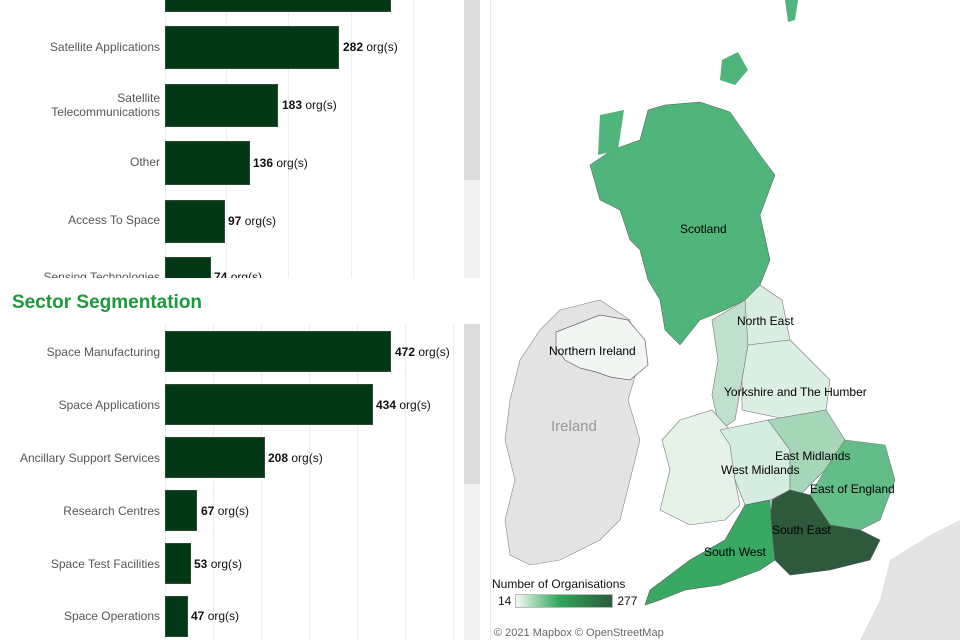 This screenshot has height=640, width=960. What do you see at coordinates (801, 530) in the screenshot?
I see `region-label-south-east: South East` at bounding box center [801, 530].